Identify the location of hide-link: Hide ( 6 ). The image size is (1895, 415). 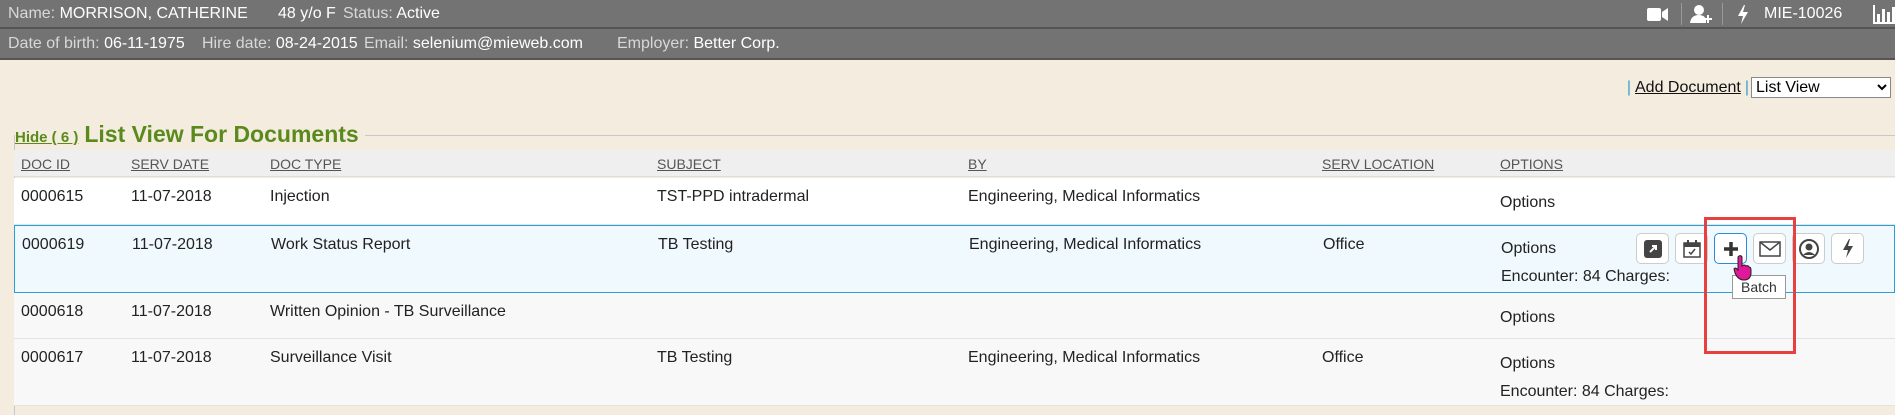
(47, 137).